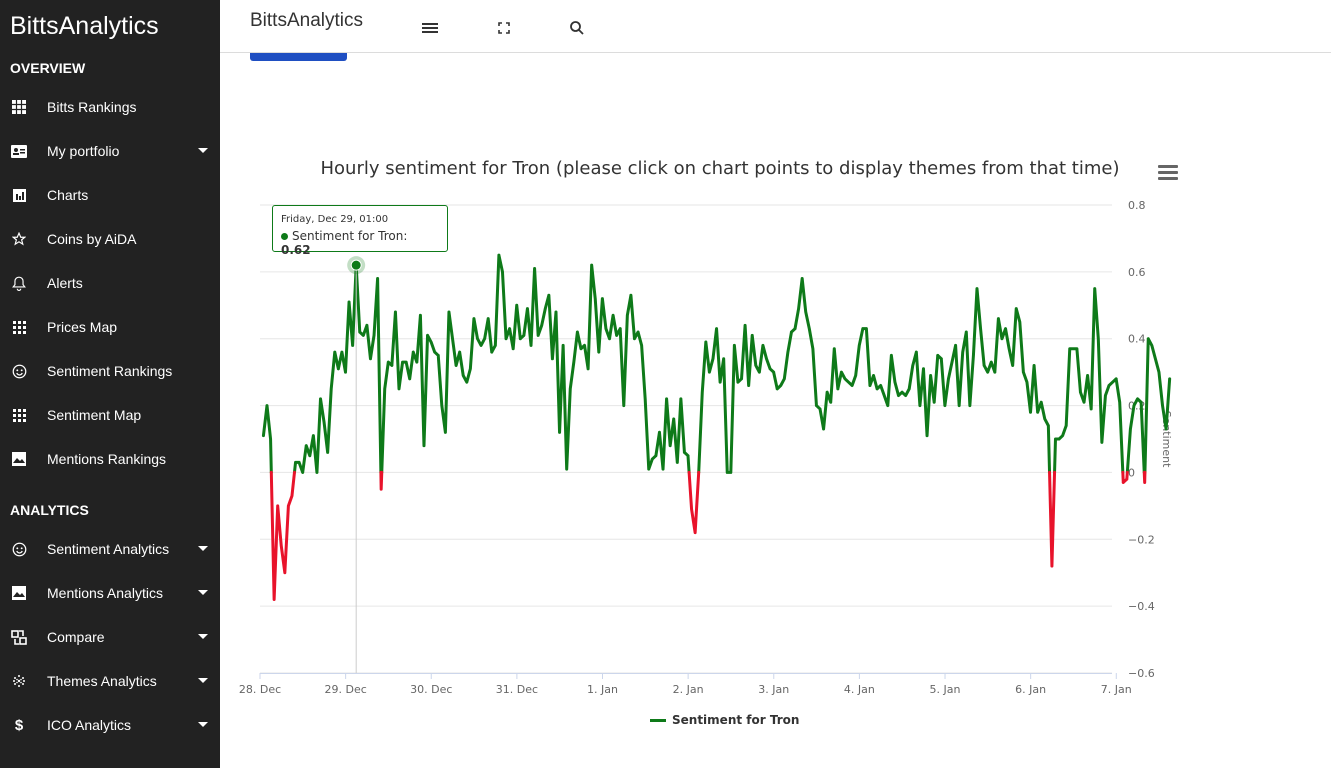 The height and width of the screenshot is (768, 1331). I want to click on sidebar-item-coins-by-aida: Coins by AiDA, so click(110, 239).